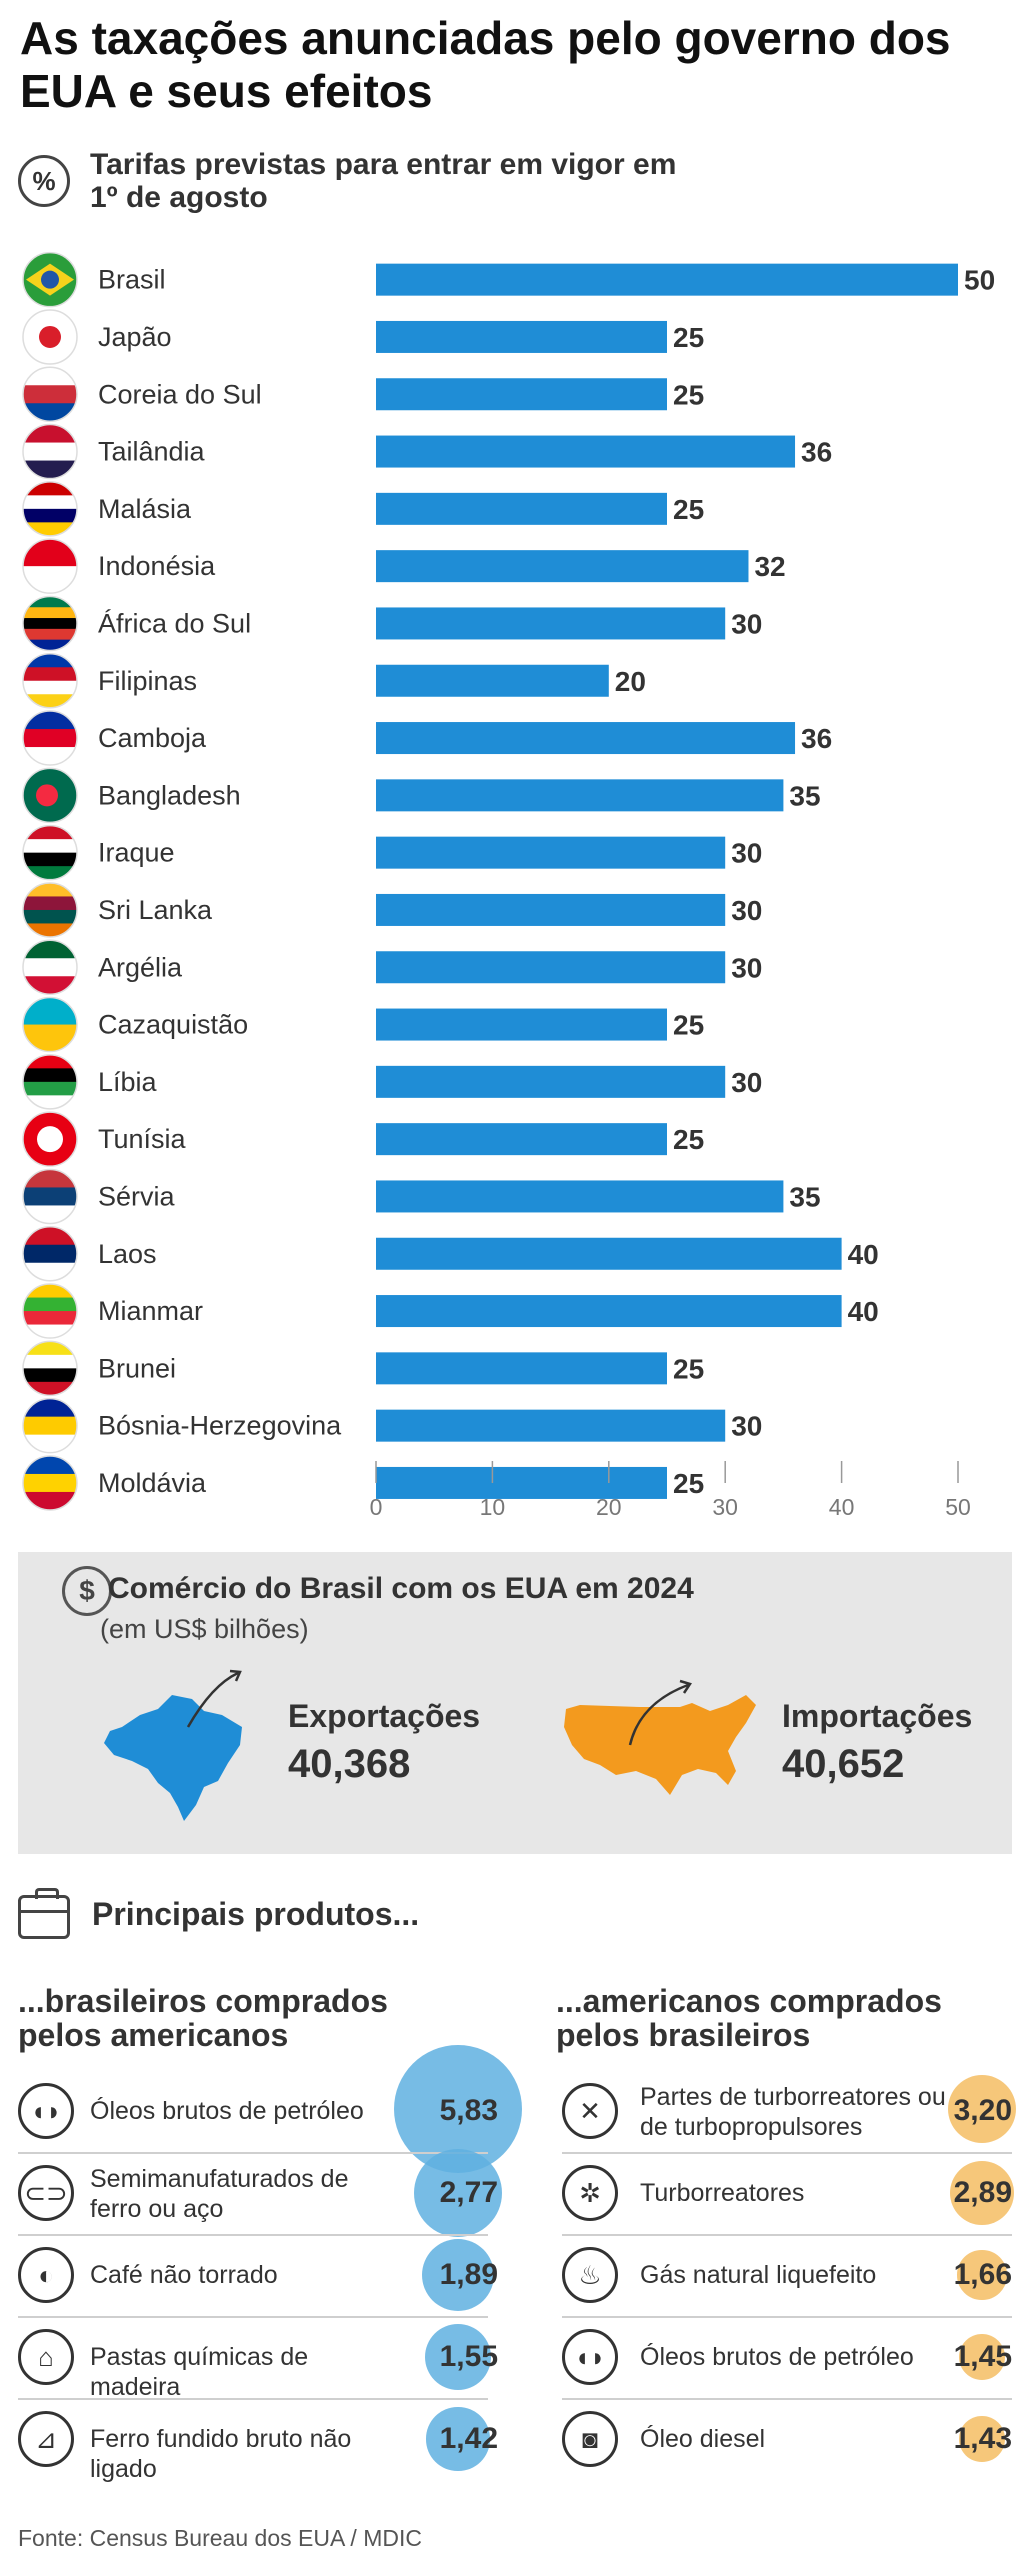 The height and width of the screenshot is (2560, 1028). What do you see at coordinates (590, 2111) in the screenshot?
I see `tools-icon: ✕` at bounding box center [590, 2111].